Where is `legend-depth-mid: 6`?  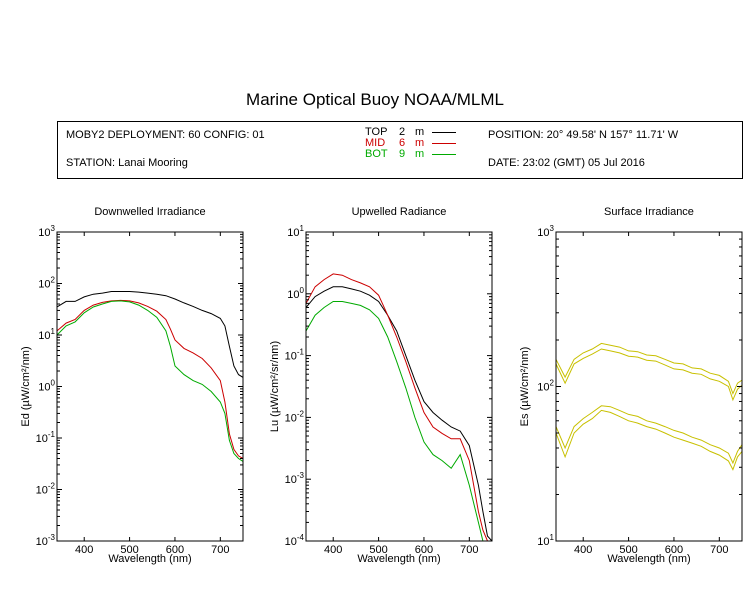 legend-depth-mid: 6 is located at coordinates (402, 143).